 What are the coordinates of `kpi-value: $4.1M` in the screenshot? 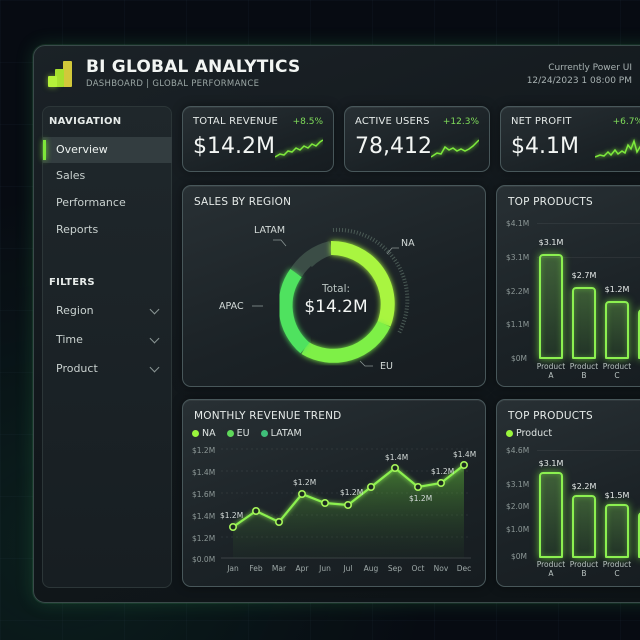 It's located at (545, 146).